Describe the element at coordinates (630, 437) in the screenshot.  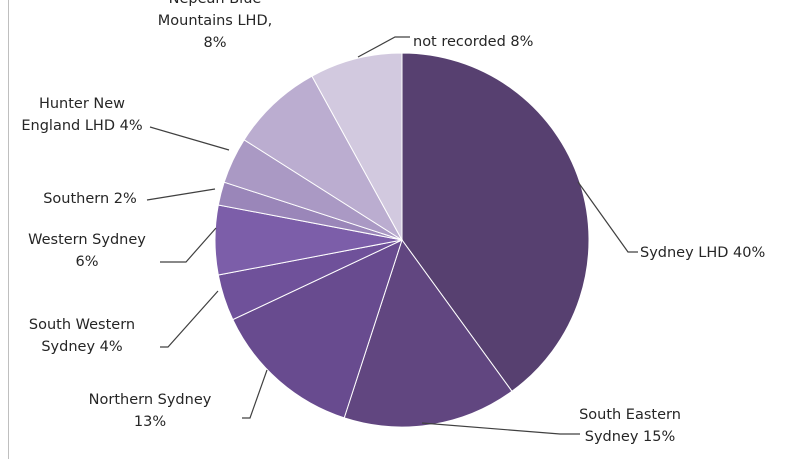
I see `slice-label-1-line-1: Sydney 15%` at that location.